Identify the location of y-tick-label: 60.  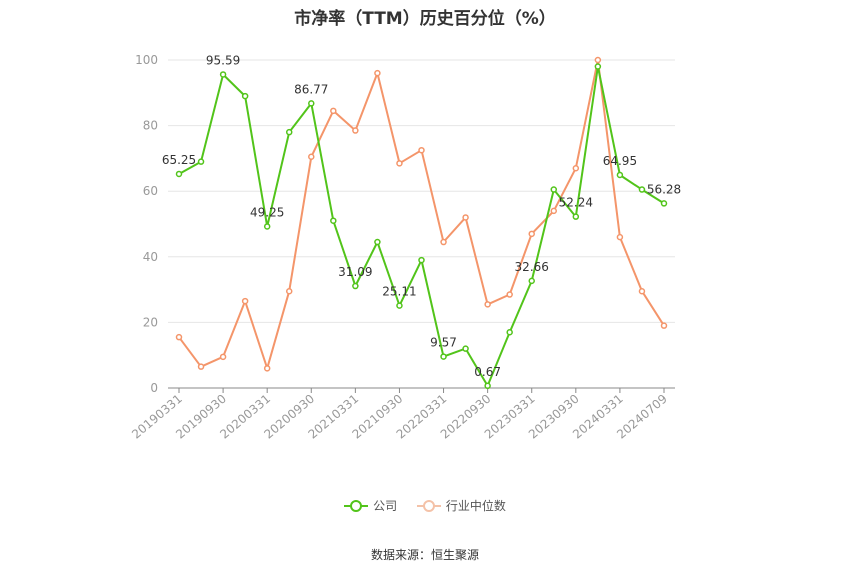
(150, 191).